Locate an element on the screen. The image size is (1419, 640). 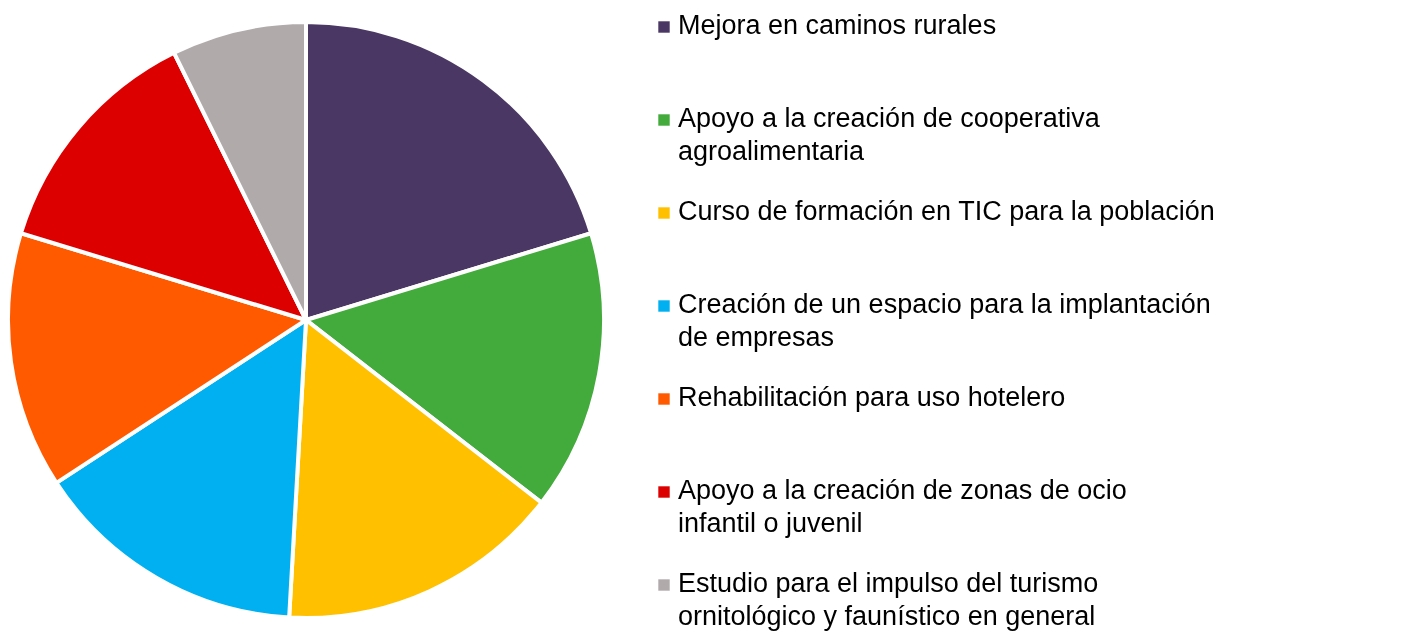
legend-label: Apoyo a la creación de zonas de ocio infantil o juvenil is located at coordinates (902, 506).